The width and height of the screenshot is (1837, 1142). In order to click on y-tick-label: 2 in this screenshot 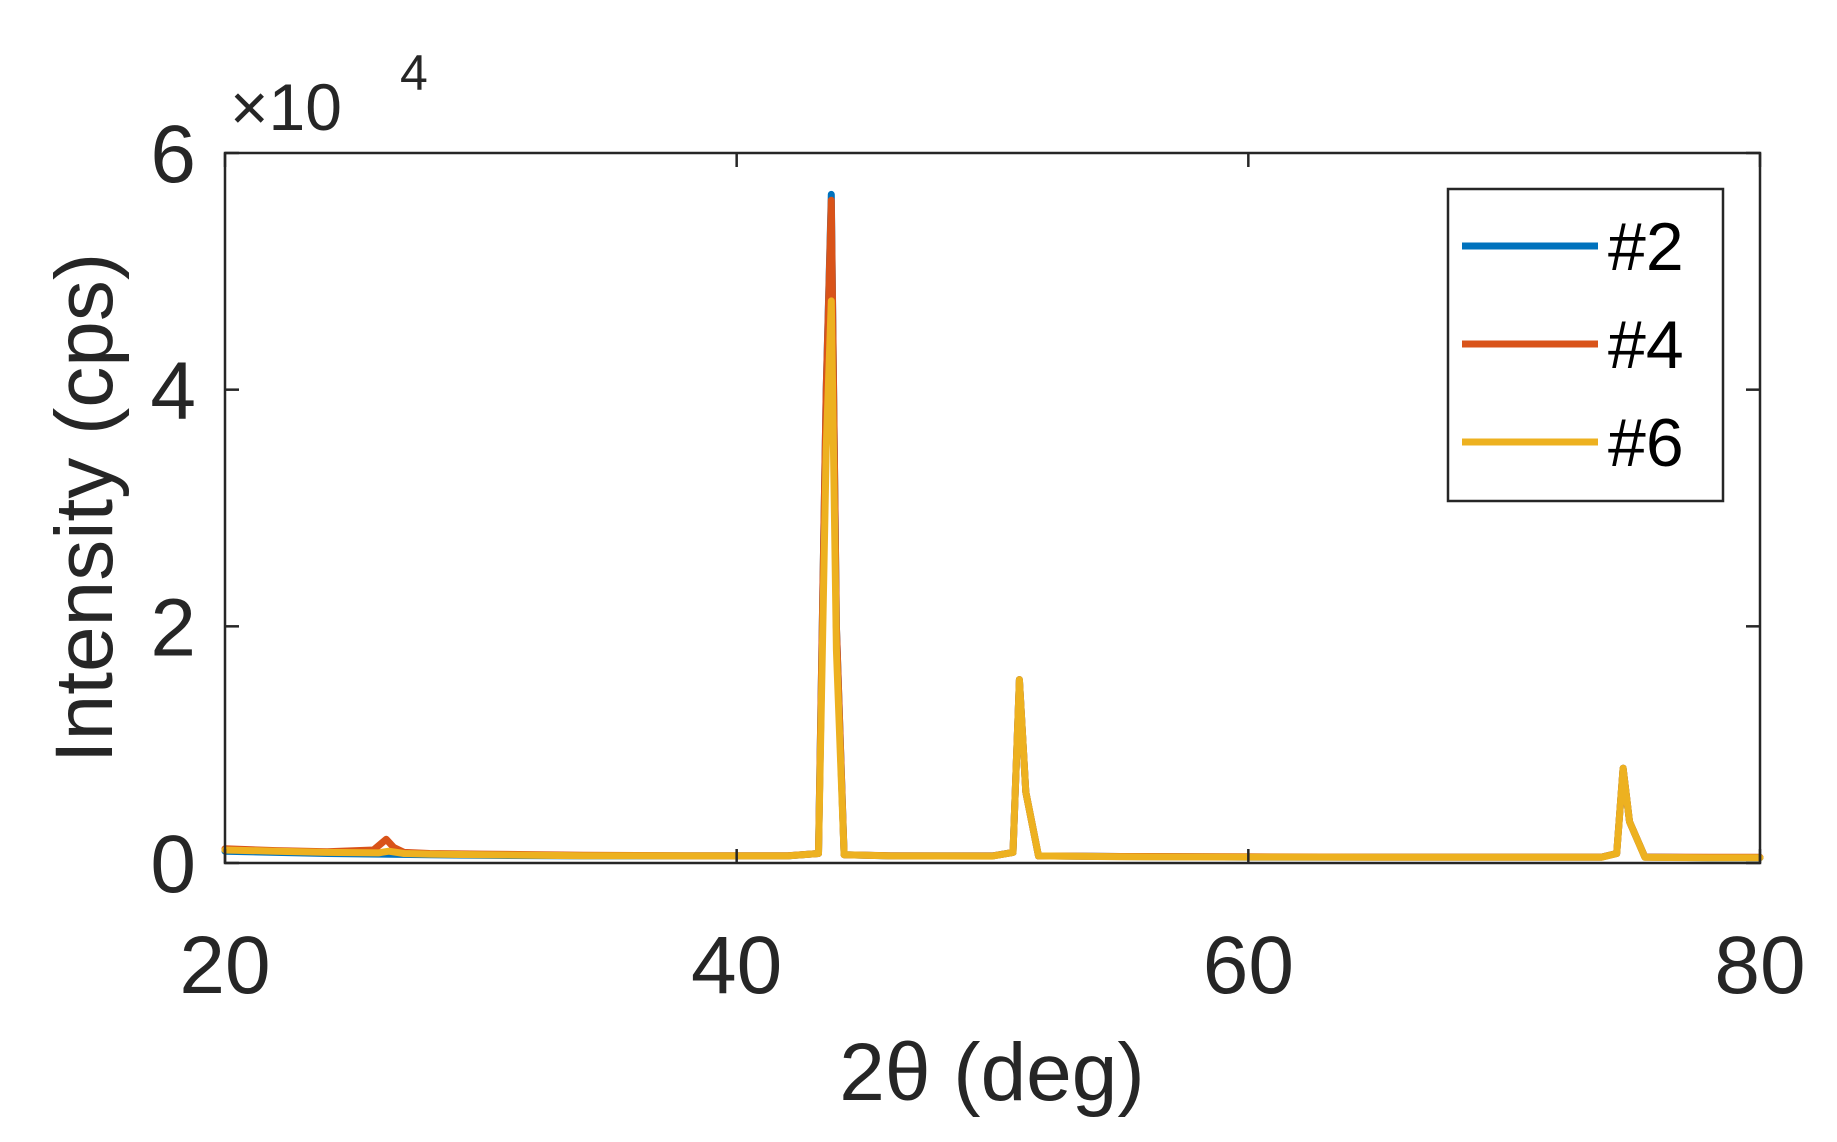, I will do `click(173, 627)`.